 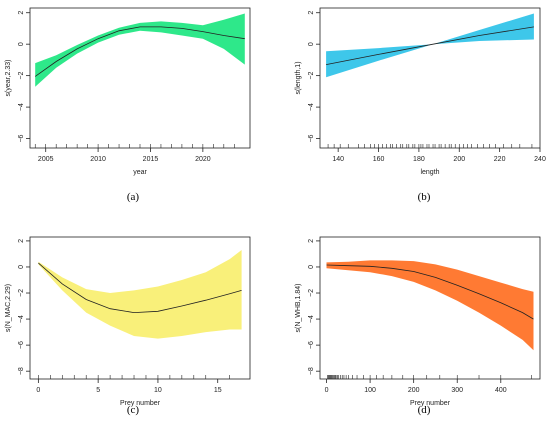 I want to click on x-tick-label: 300, so click(x=457, y=390).